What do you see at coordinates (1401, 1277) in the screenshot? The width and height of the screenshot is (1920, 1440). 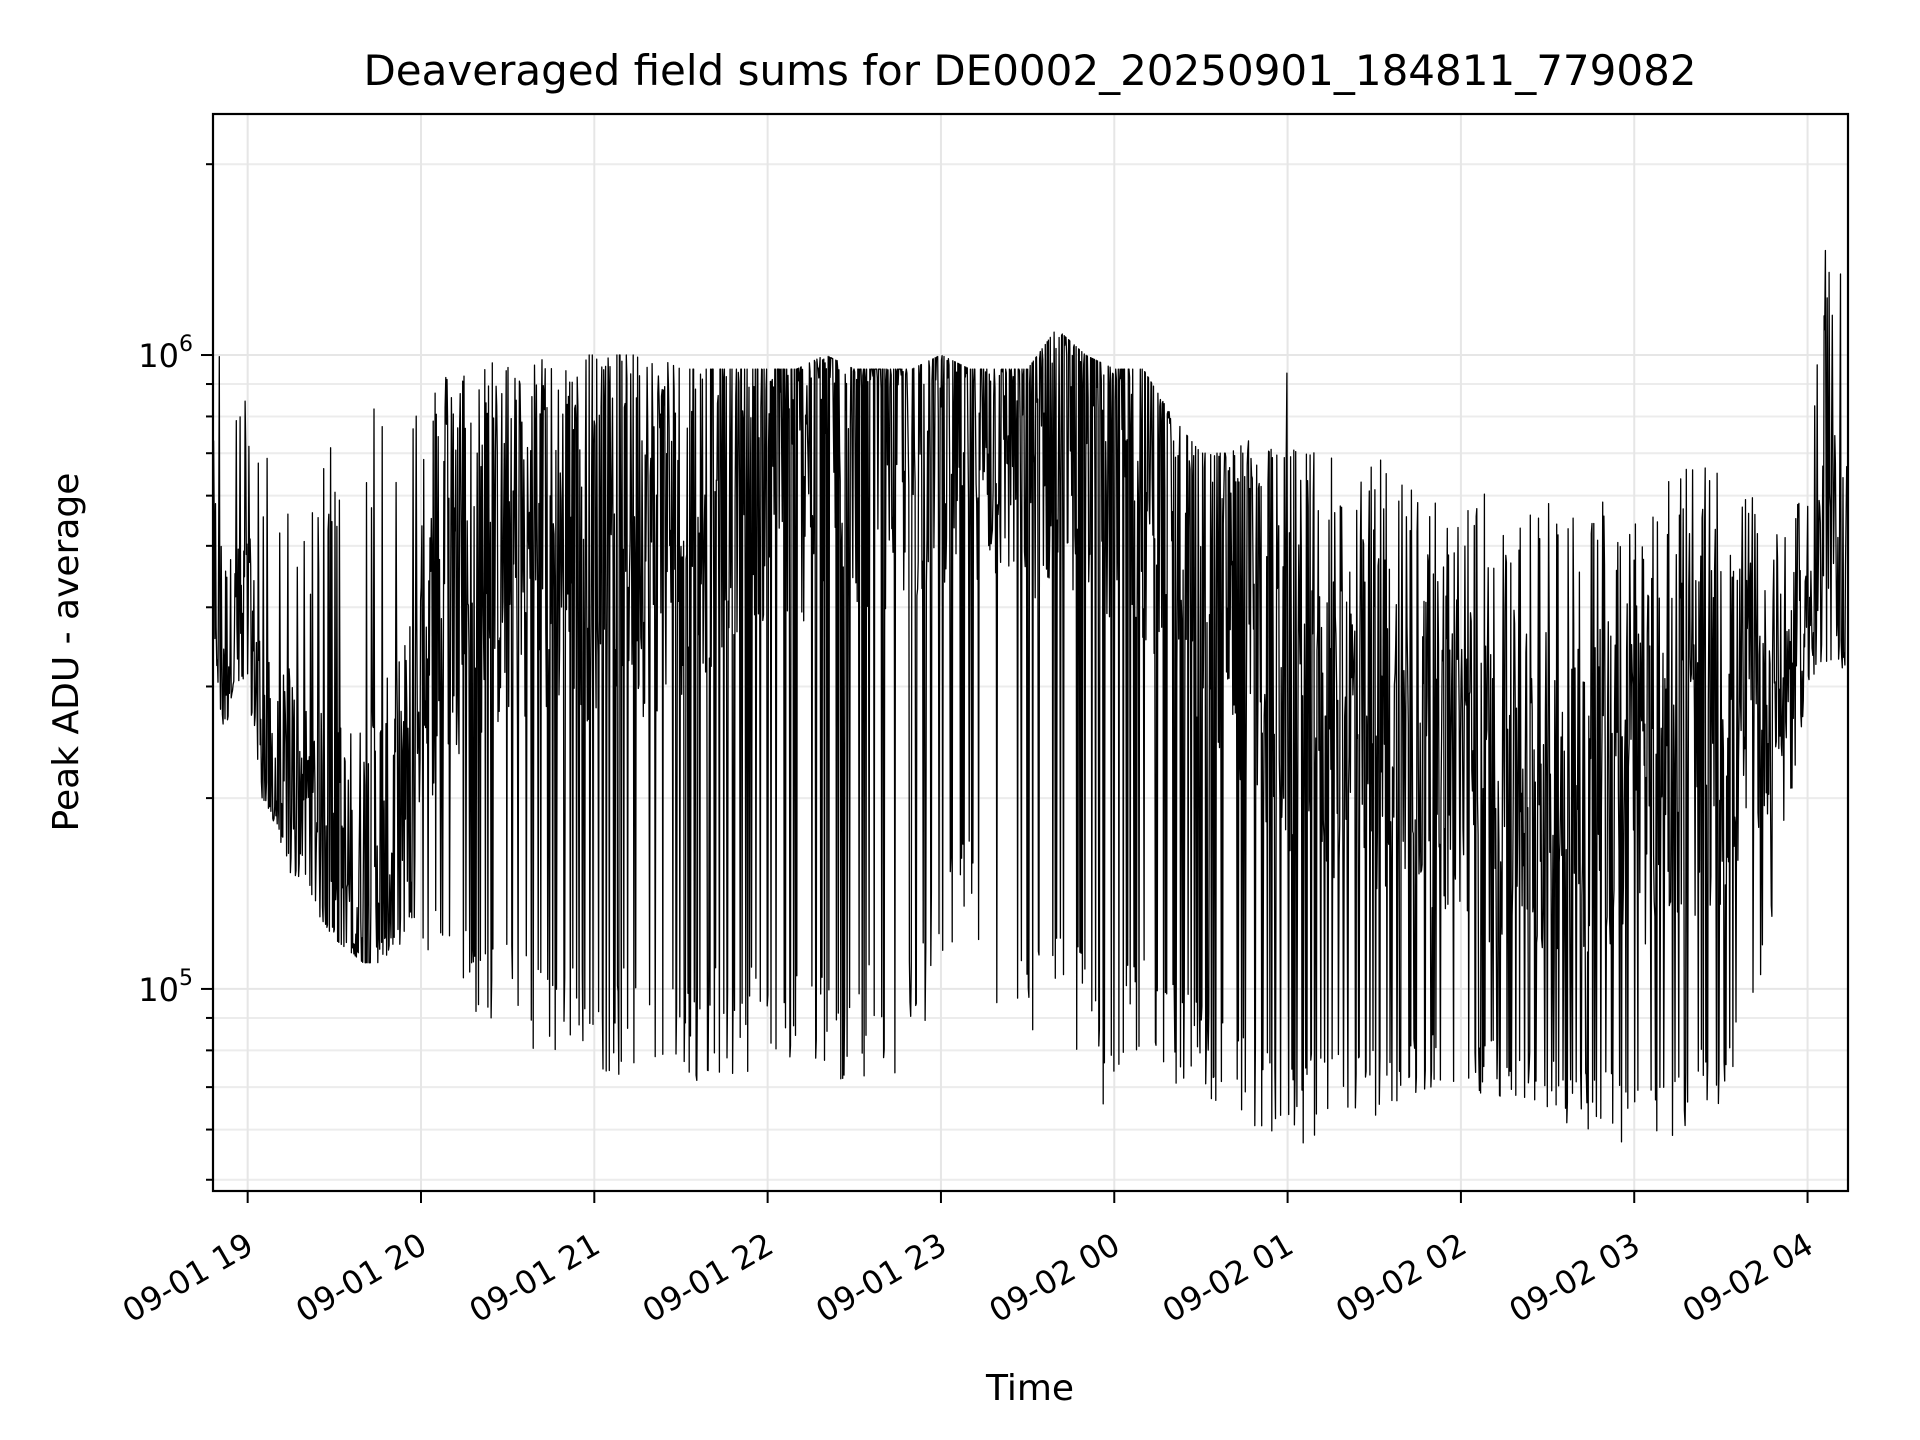 I see `x-tick-label: 09-02 02` at bounding box center [1401, 1277].